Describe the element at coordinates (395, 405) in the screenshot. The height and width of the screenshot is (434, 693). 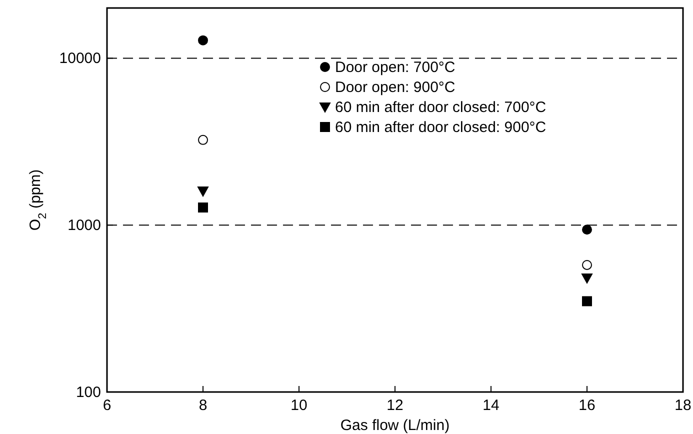
I see `x-tick-label: 12` at that location.